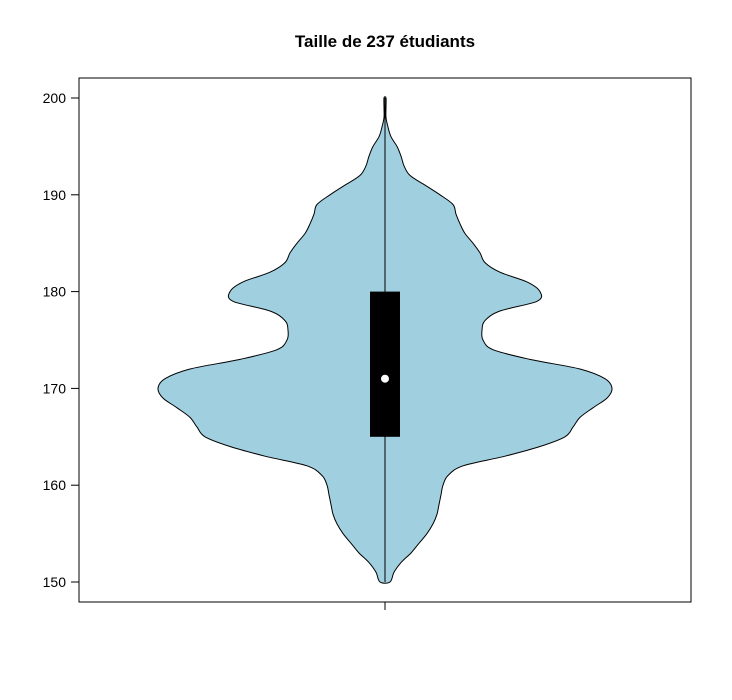 Image resolution: width=732 pixels, height=700 pixels. What do you see at coordinates (385, 364) in the screenshot?
I see `iqr-box` at bounding box center [385, 364].